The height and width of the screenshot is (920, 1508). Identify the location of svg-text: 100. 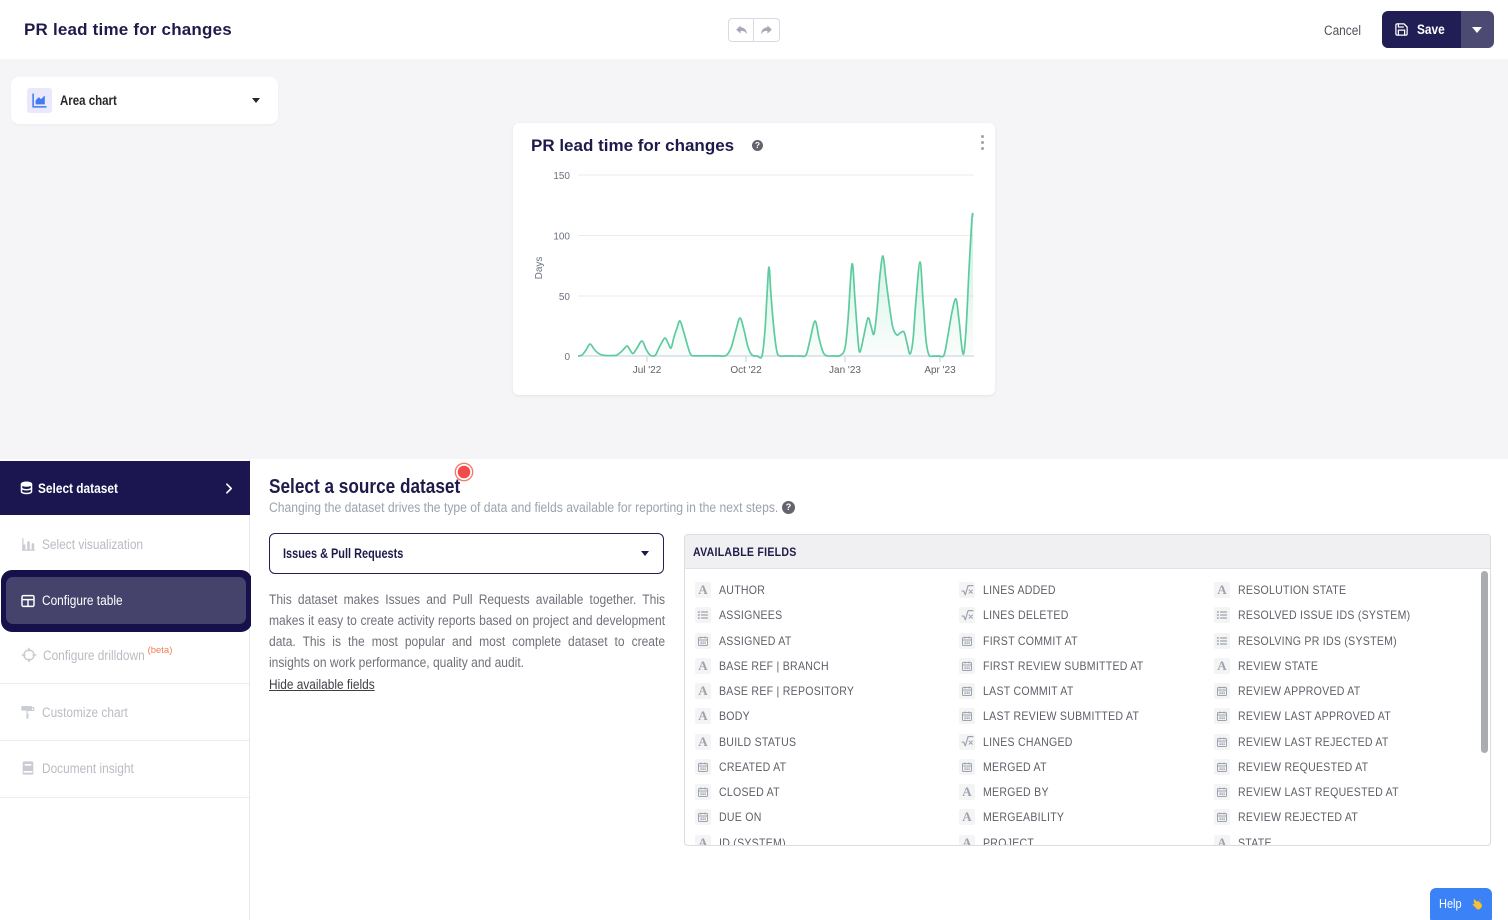
(561, 237).